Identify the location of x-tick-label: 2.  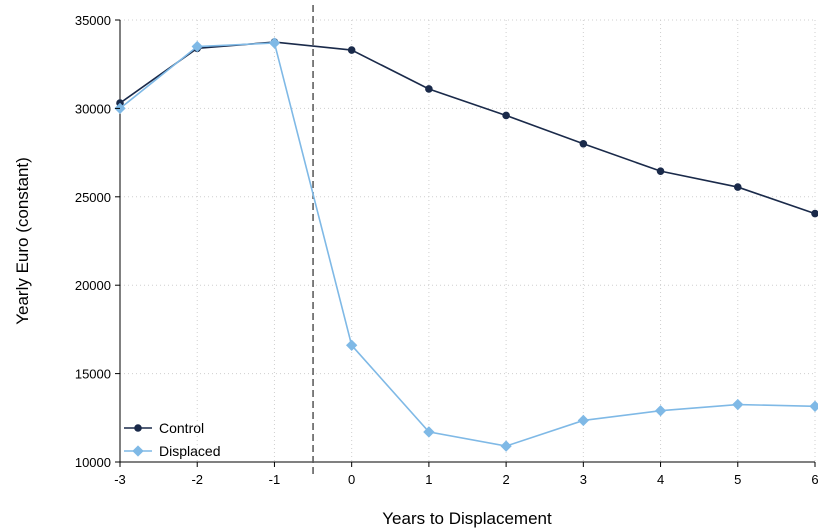
(505, 479).